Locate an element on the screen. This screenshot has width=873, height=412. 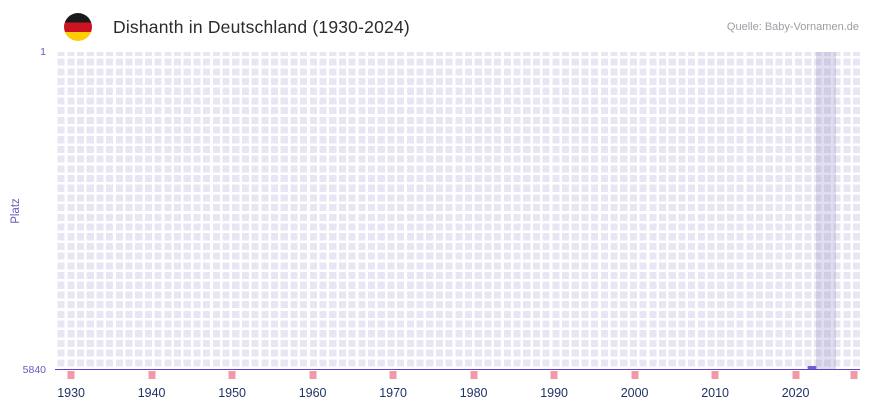
x-tick-label: 1990 is located at coordinates (554, 393).